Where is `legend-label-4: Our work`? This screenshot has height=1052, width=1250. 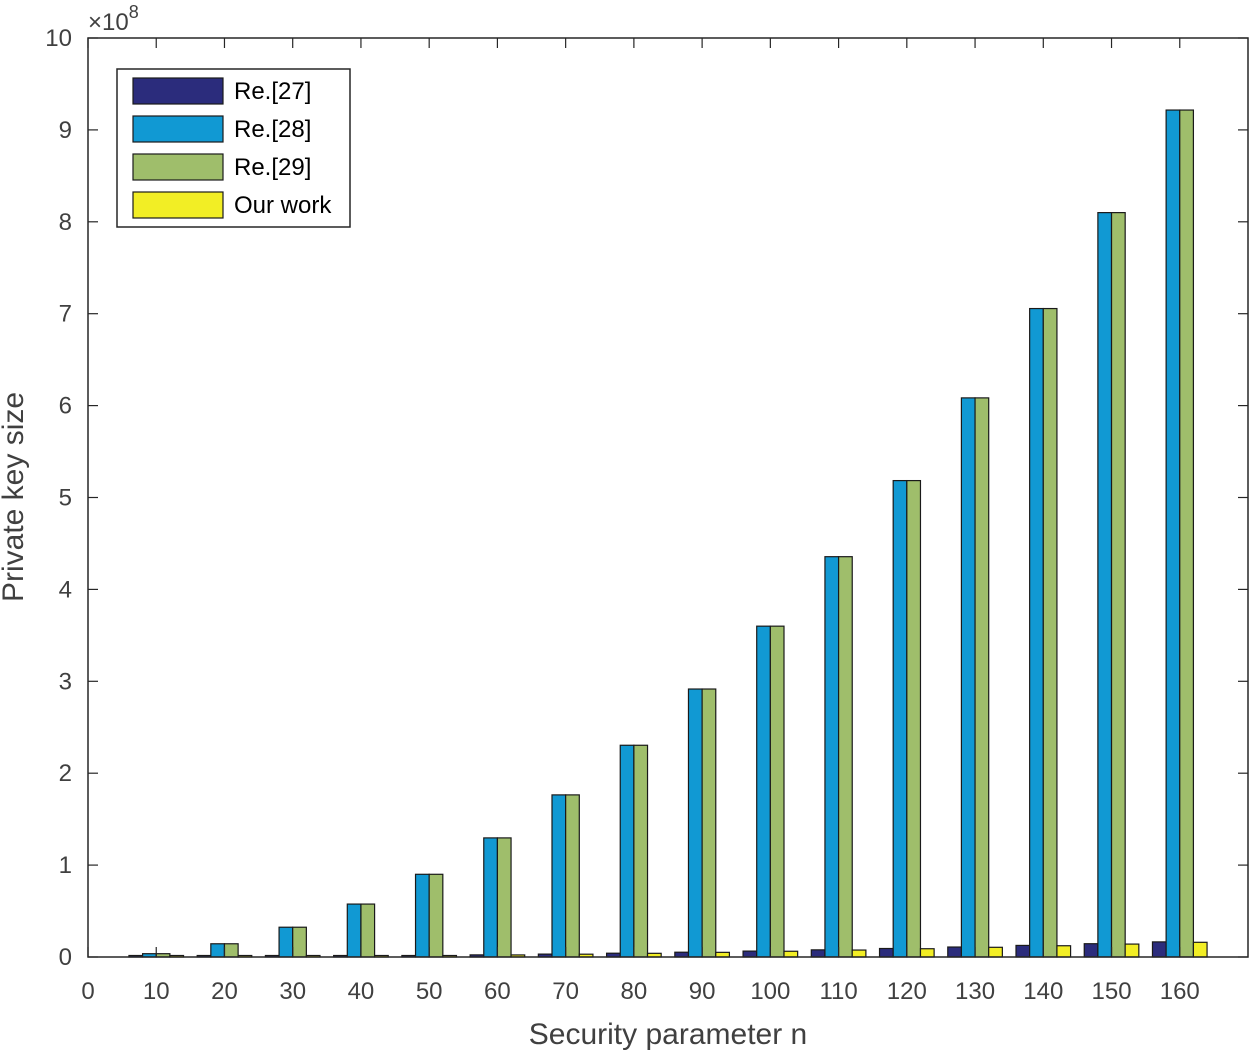 legend-label-4: Our work is located at coordinates (283, 205).